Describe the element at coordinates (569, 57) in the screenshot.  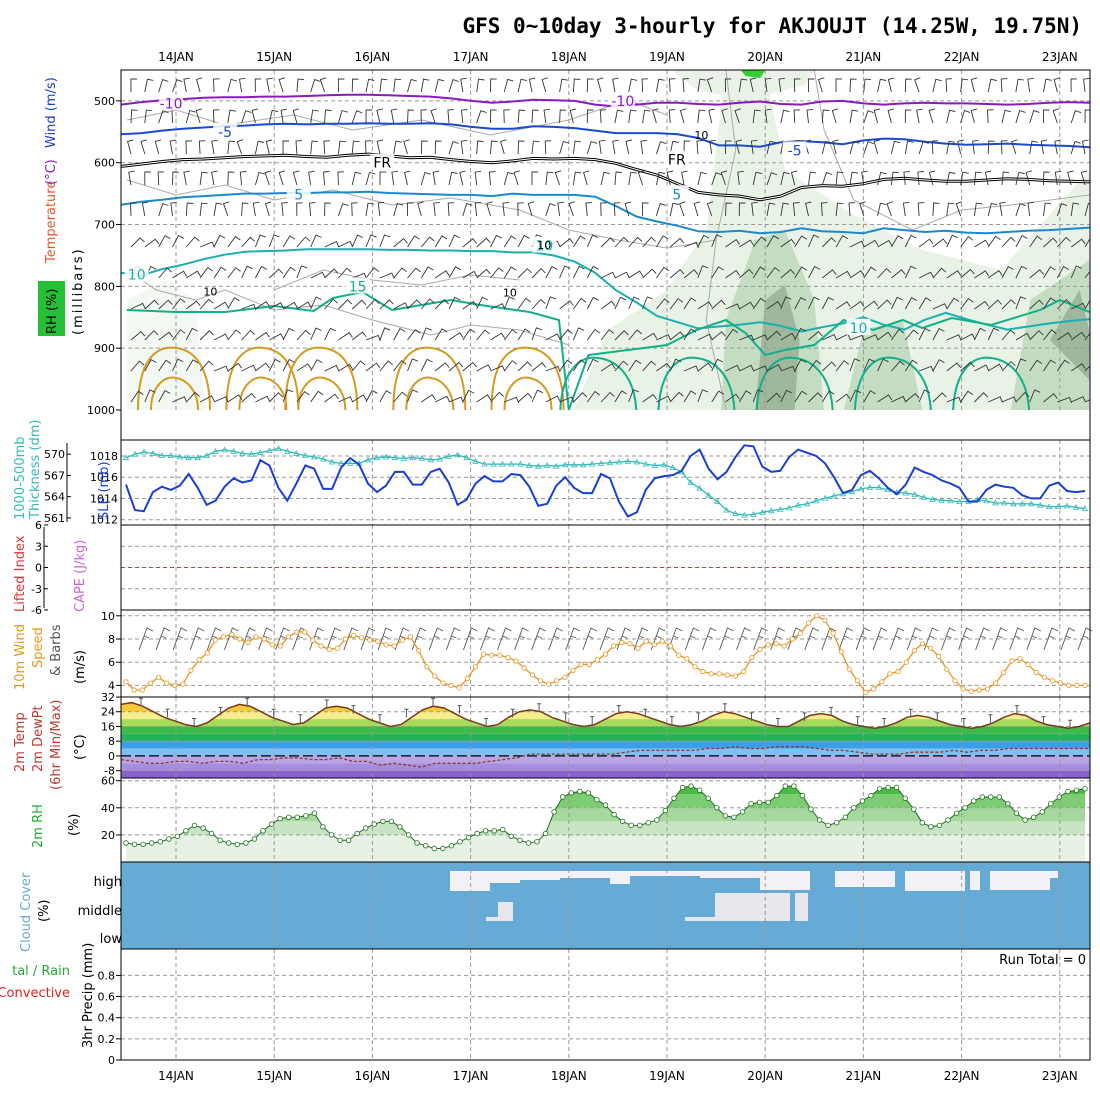
I see `date-label-top: 18JAN` at that location.